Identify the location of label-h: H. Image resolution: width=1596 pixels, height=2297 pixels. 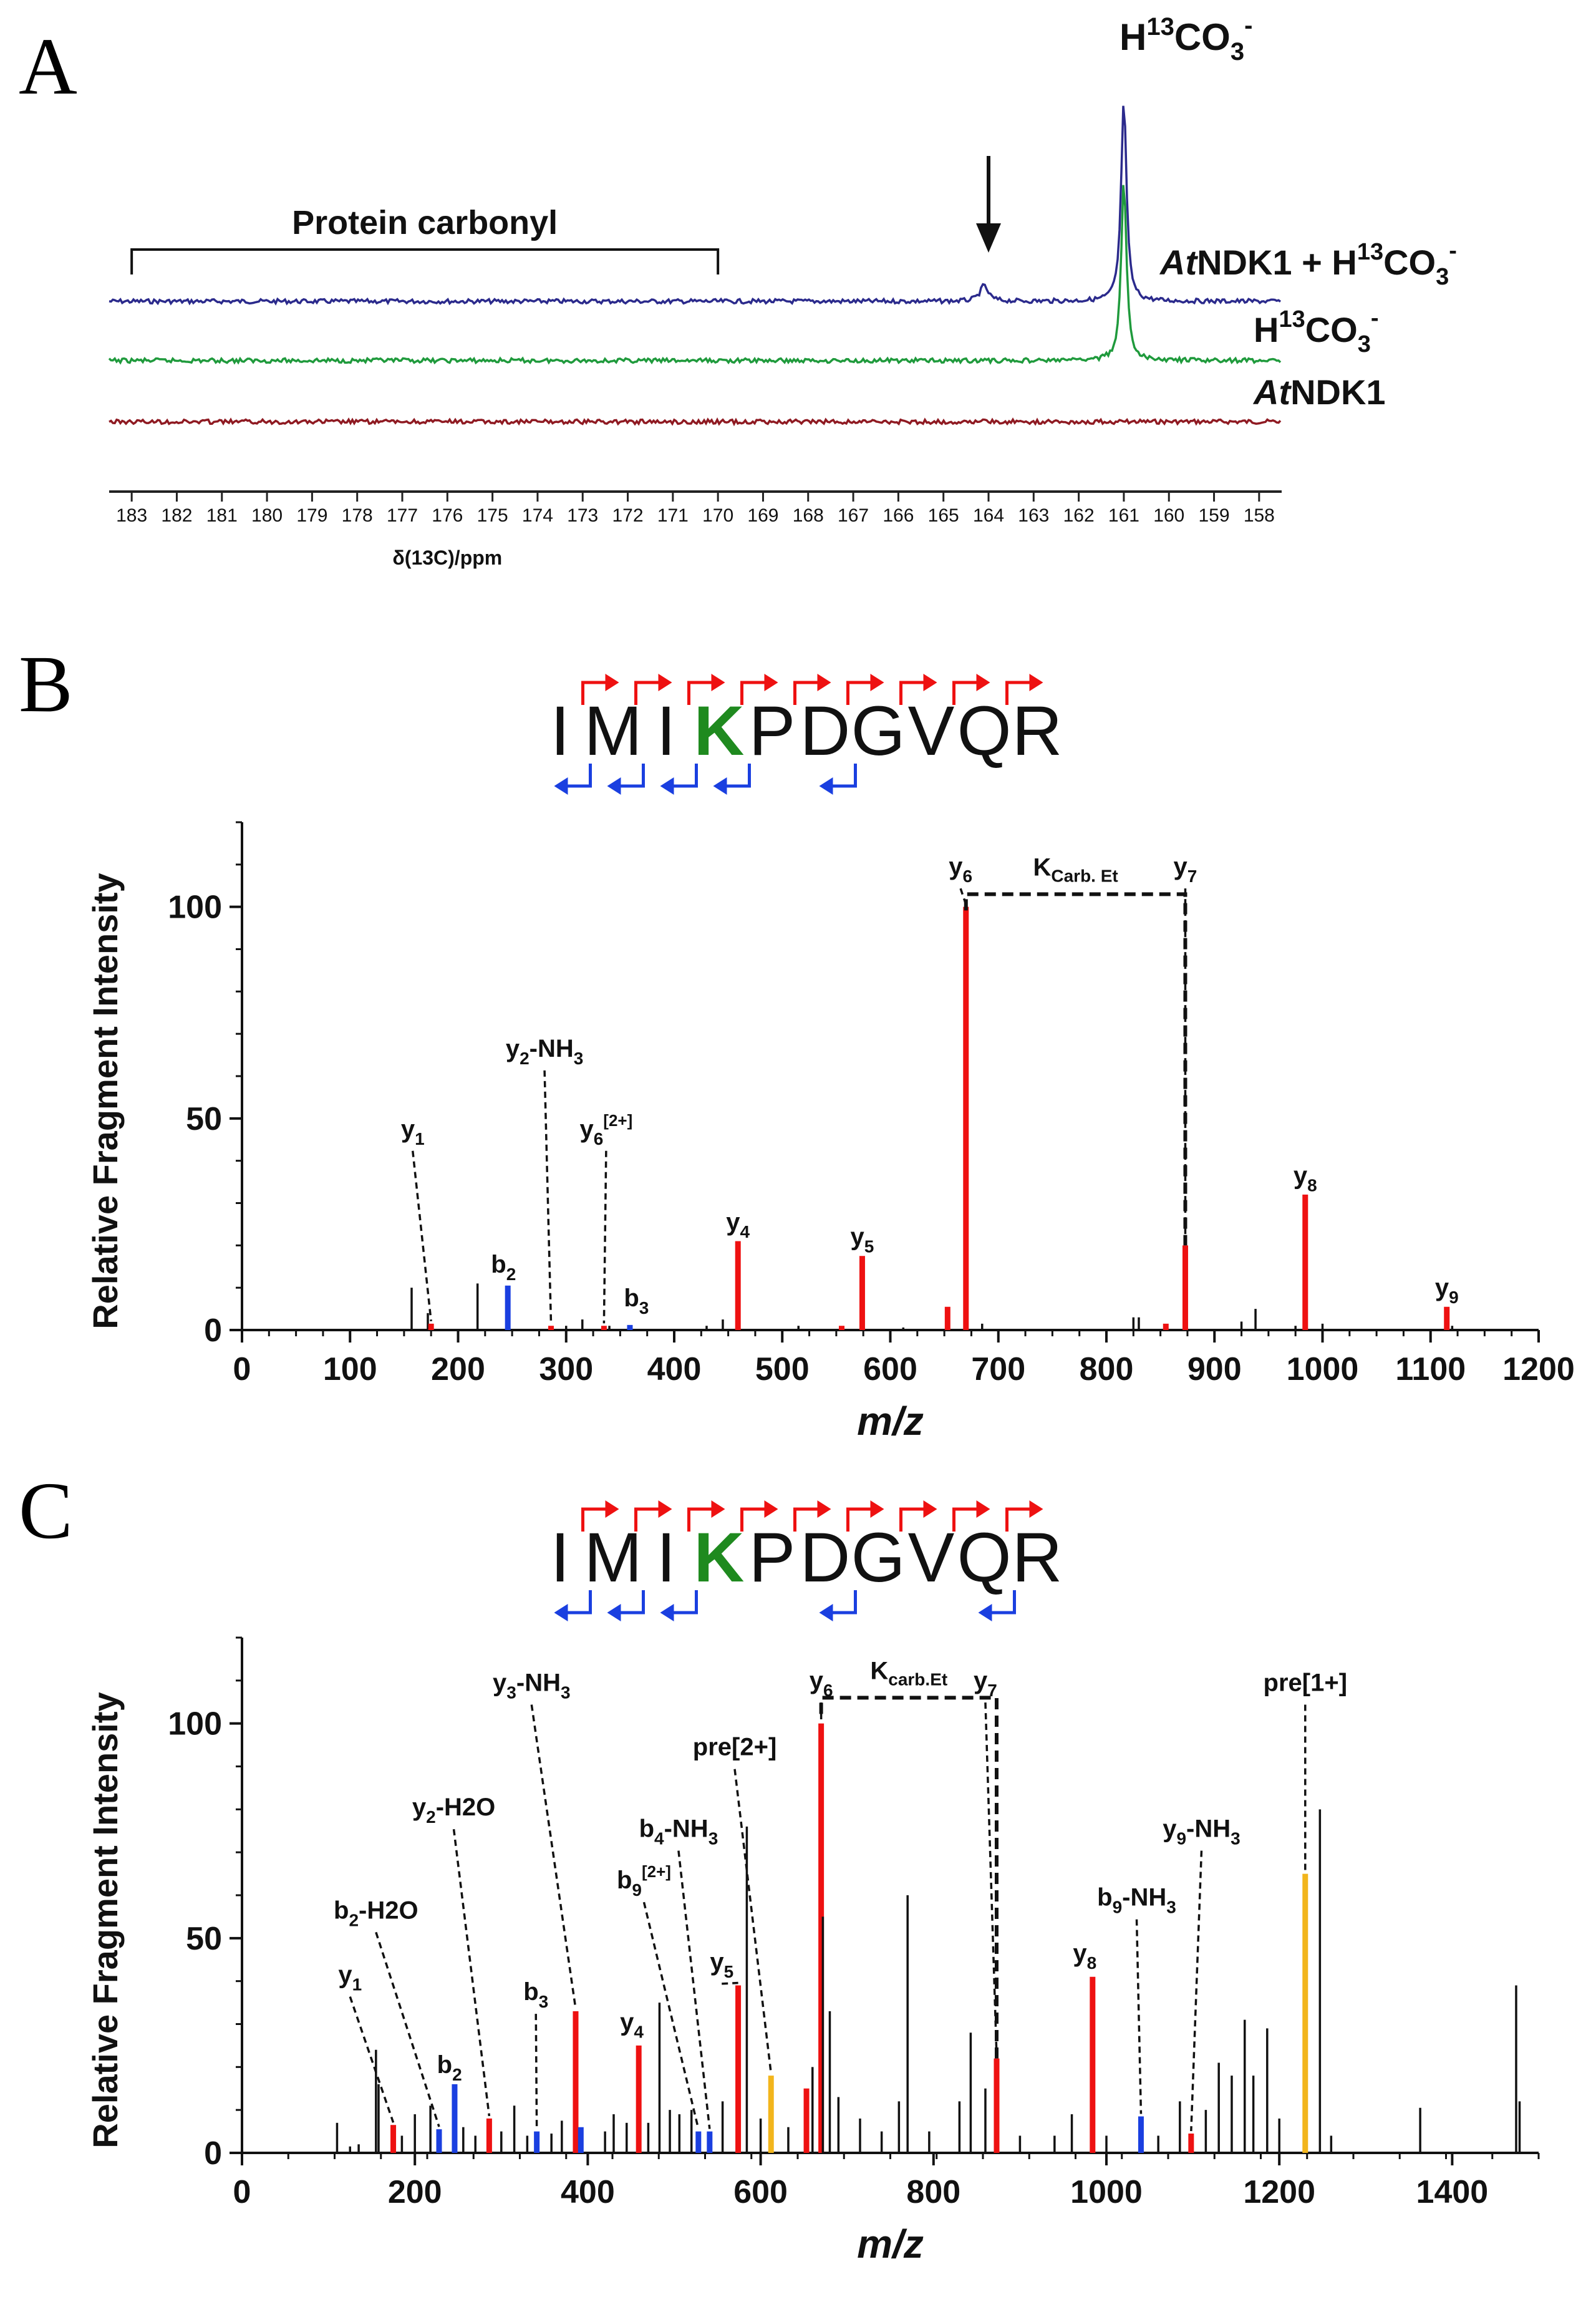
(1133, 37).